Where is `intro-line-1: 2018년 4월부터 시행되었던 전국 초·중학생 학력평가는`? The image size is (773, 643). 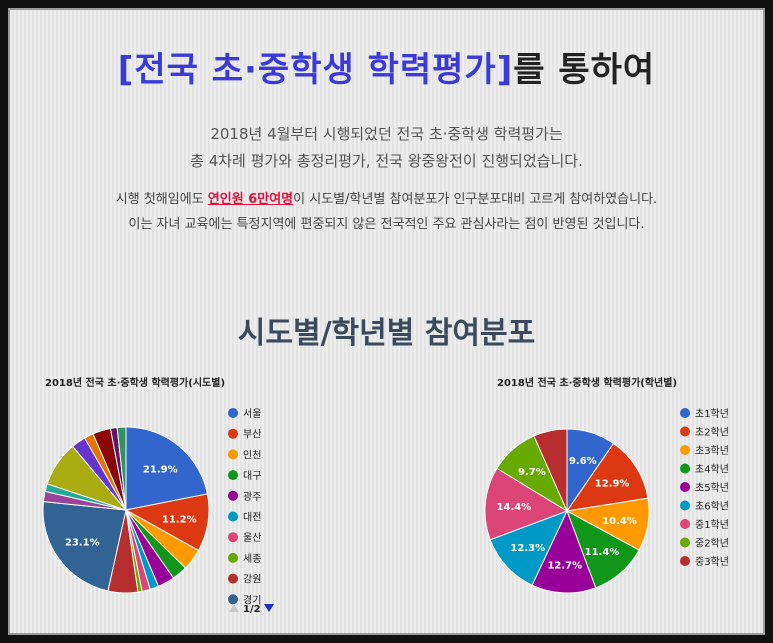 intro-line-1: 2018년 4월부터 시행되었던 전국 초·중학생 학력평가는 is located at coordinates (386, 134).